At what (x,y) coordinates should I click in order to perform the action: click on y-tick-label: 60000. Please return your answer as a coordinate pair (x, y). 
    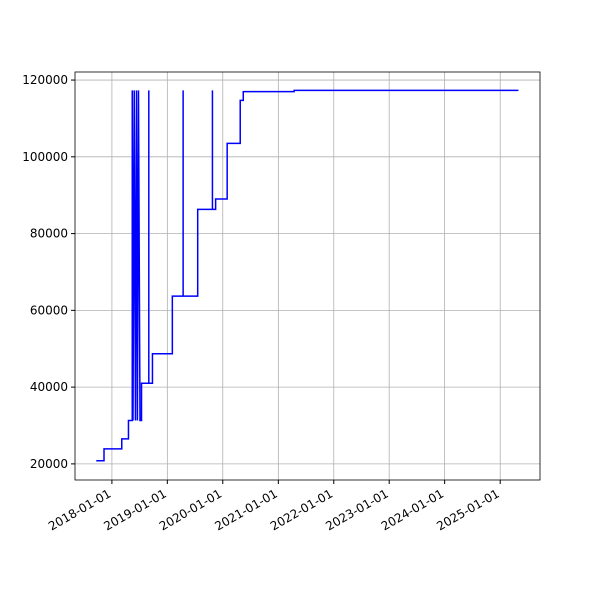
    Looking at the image, I should click on (49, 310).